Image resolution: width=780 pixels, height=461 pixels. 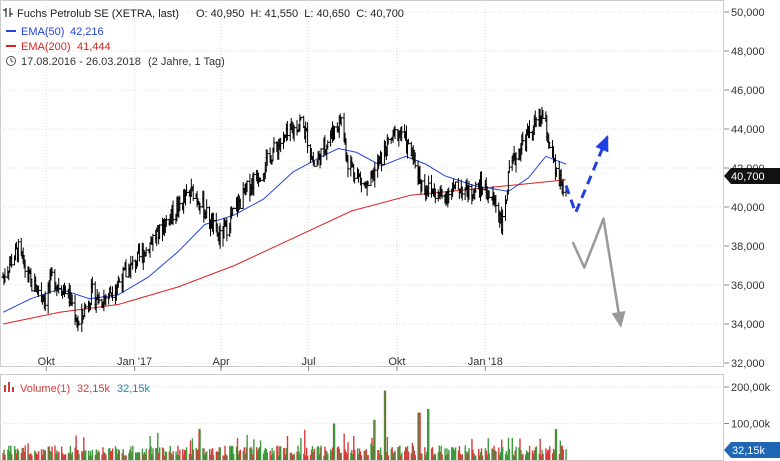 I want to click on forecast-up-arrow-head, so click(x=602, y=143).